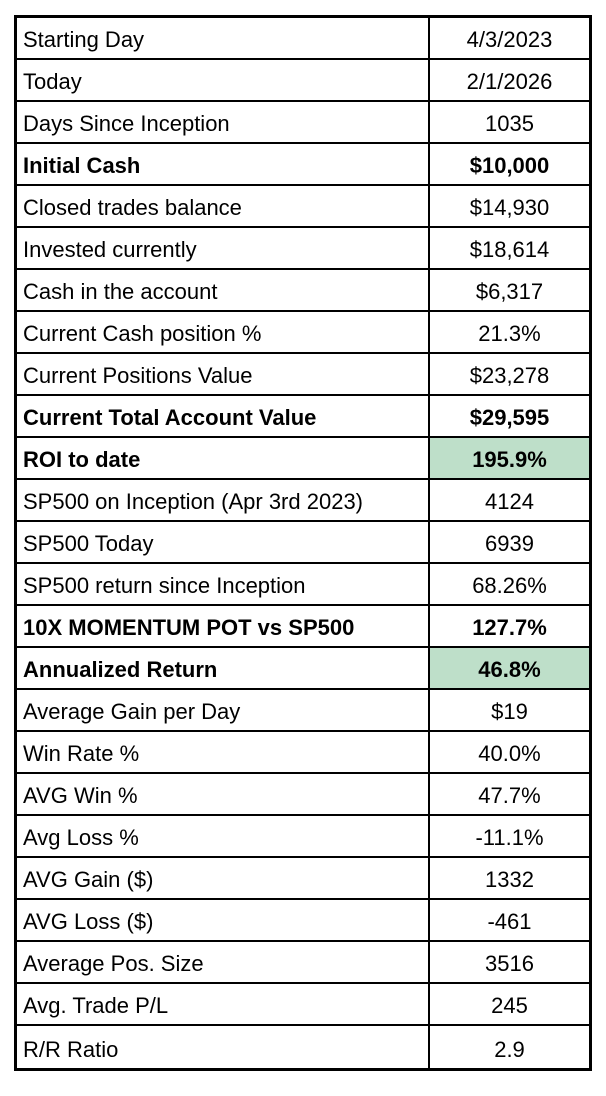  What do you see at coordinates (223, 794) in the screenshot?
I see `metric-label-cell: AVG Win %` at bounding box center [223, 794].